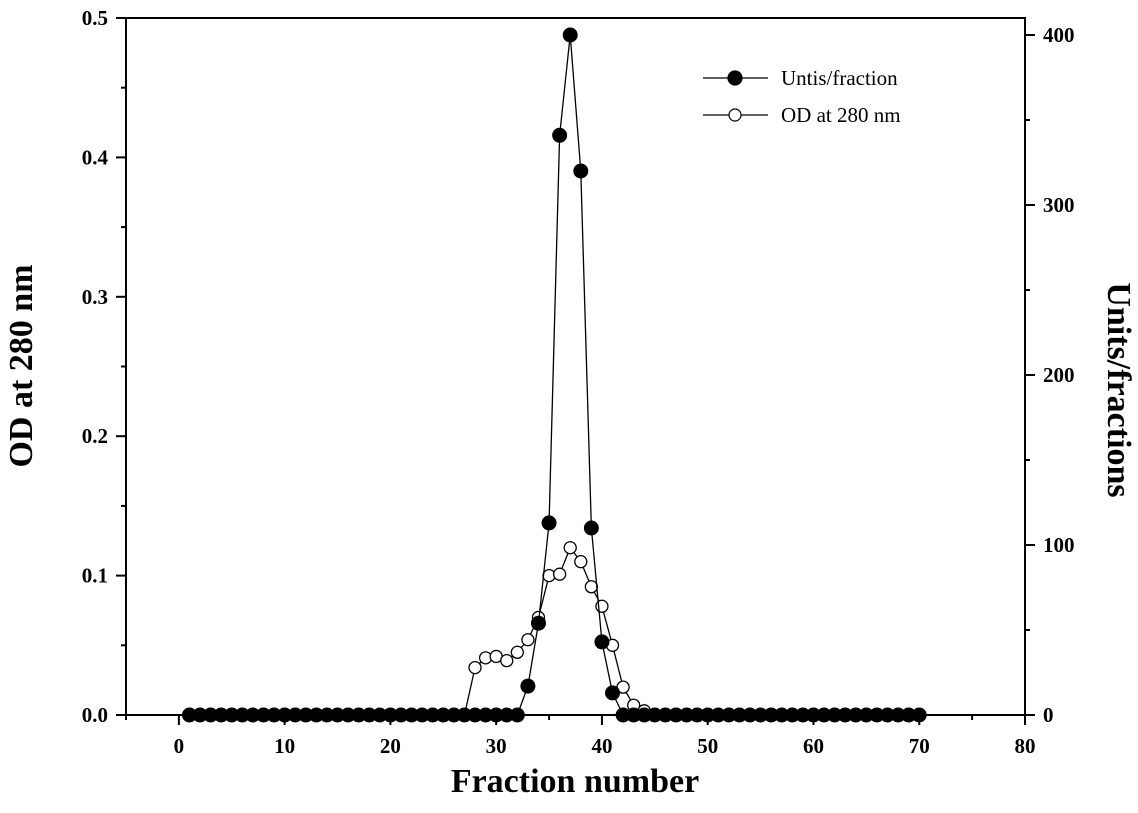 This screenshot has height=813, width=1138. What do you see at coordinates (1059, 375) in the screenshot?
I see `y-right-tick-label: 200` at bounding box center [1059, 375].